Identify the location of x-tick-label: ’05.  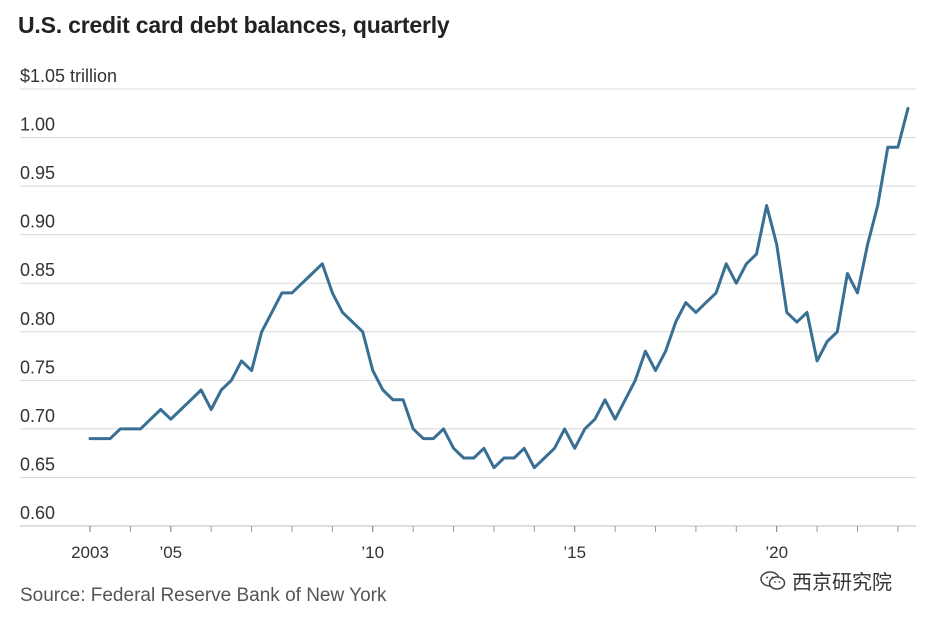
(170, 552).